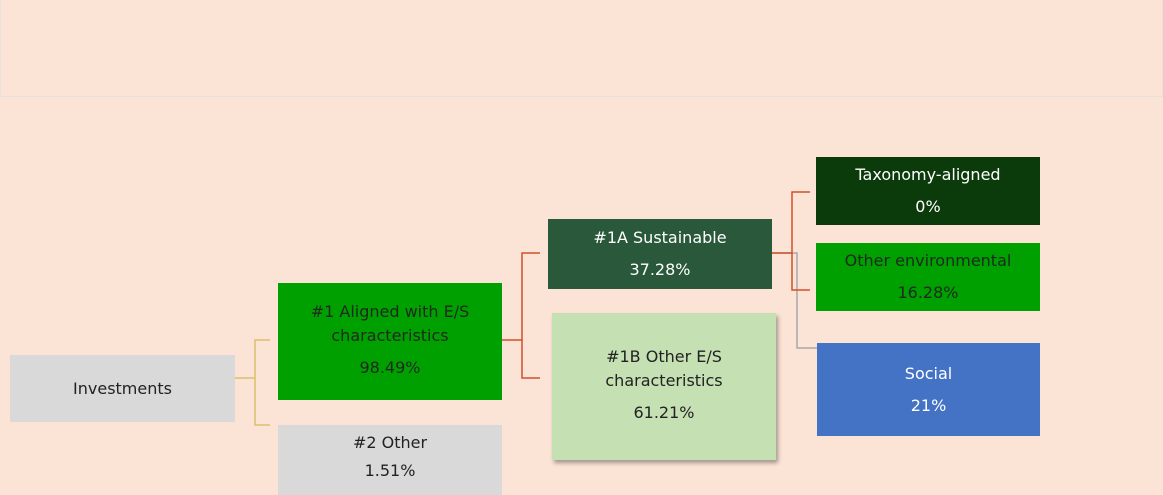 The width and height of the screenshot is (1163, 495). I want to click on node-label: #2 Other, so click(390, 442).